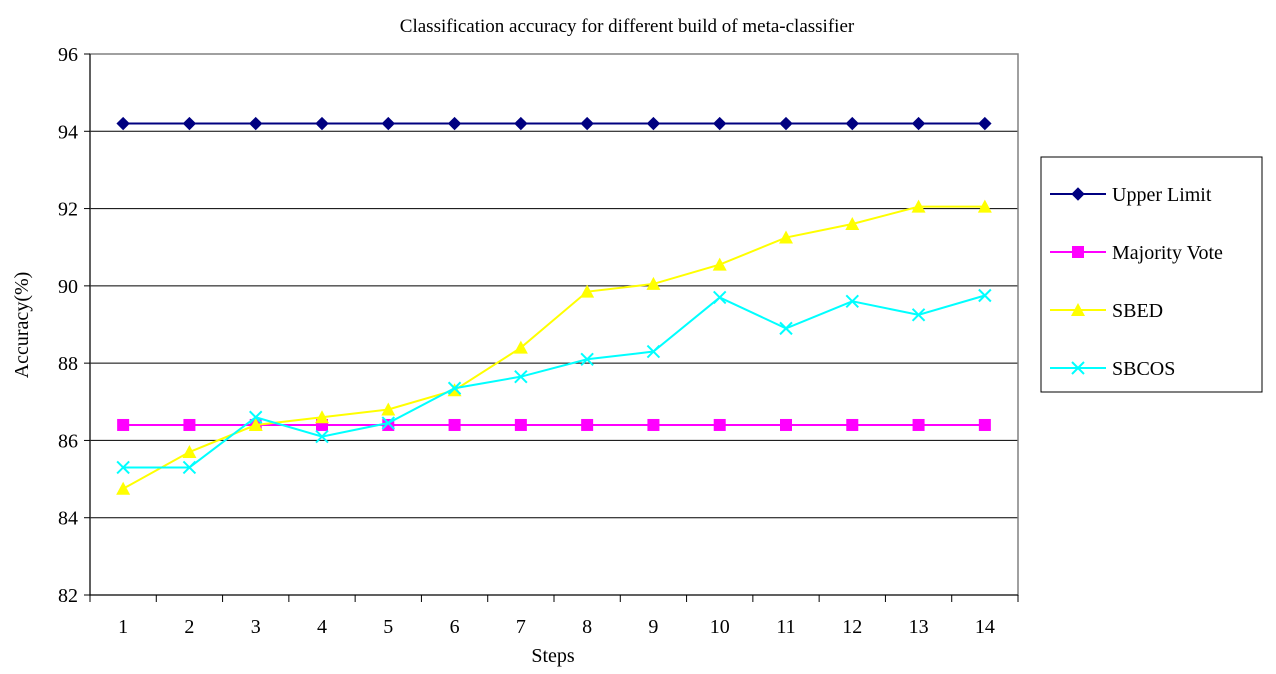 This screenshot has width=1276, height=674. Describe the element at coordinates (720, 627) in the screenshot. I see `x-tick-label: 10` at that location.